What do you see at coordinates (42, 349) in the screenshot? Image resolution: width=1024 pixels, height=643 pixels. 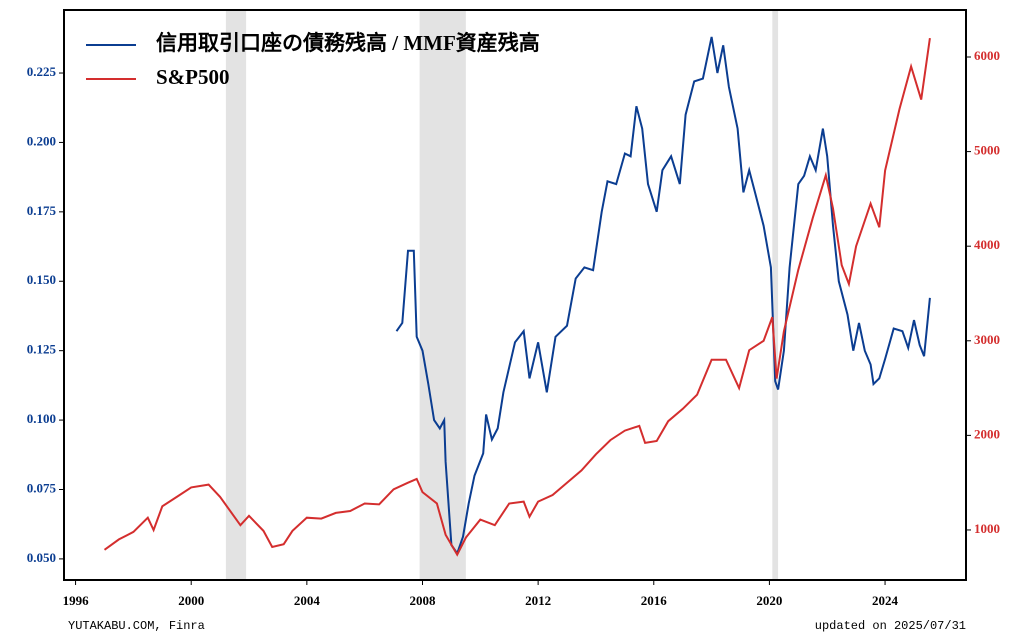 I see `y-tick-label: 0.125` at bounding box center [42, 349].